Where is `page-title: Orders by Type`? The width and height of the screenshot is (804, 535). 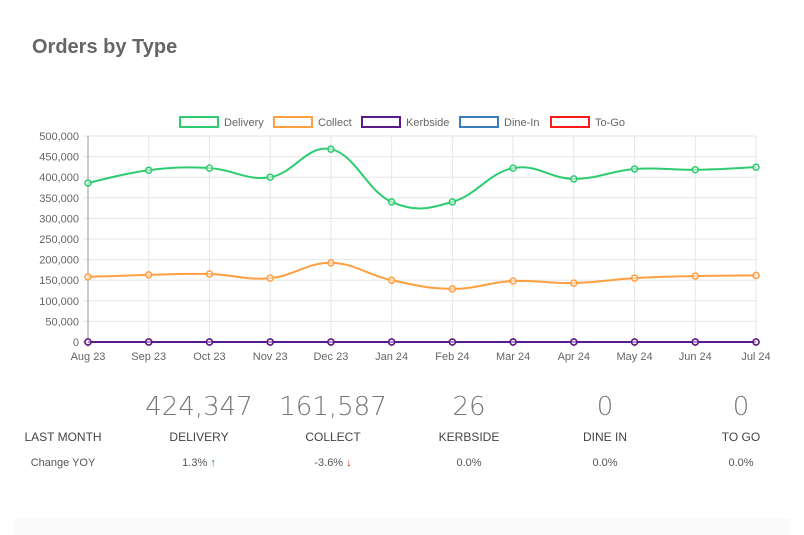 page-title: Orders by Type is located at coordinates (105, 47).